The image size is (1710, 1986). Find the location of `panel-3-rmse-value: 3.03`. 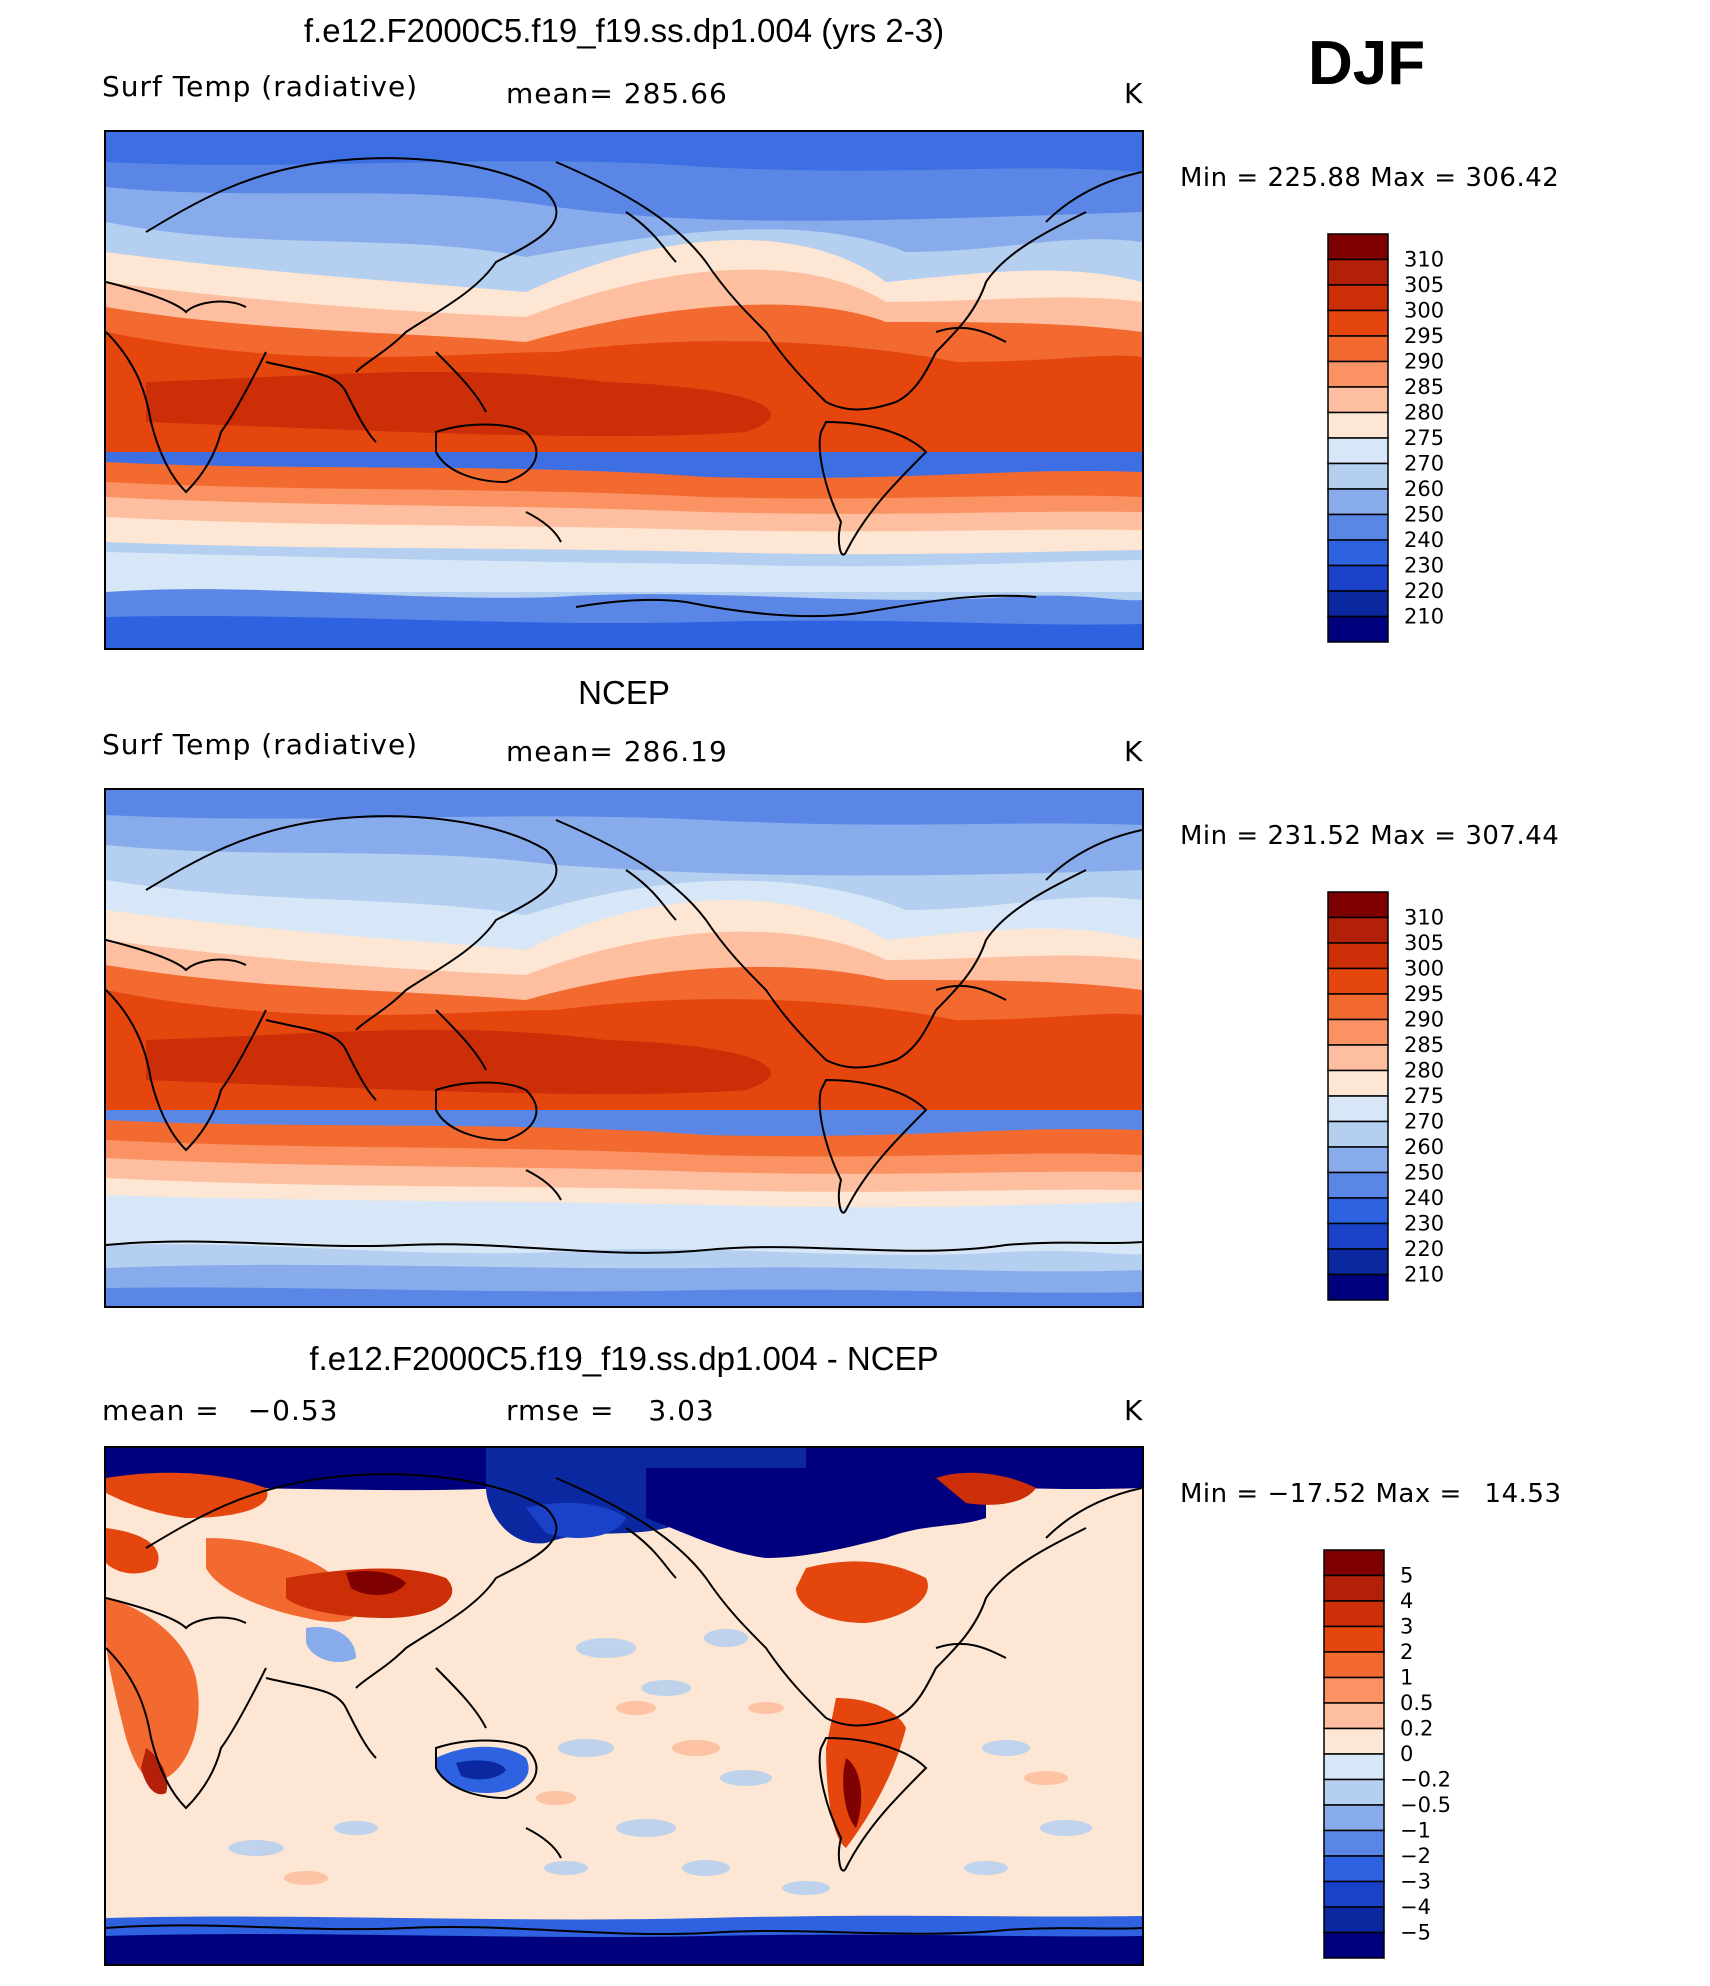

panel-3-rmse-value: 3.03 is located at coordinates (681, 1410).